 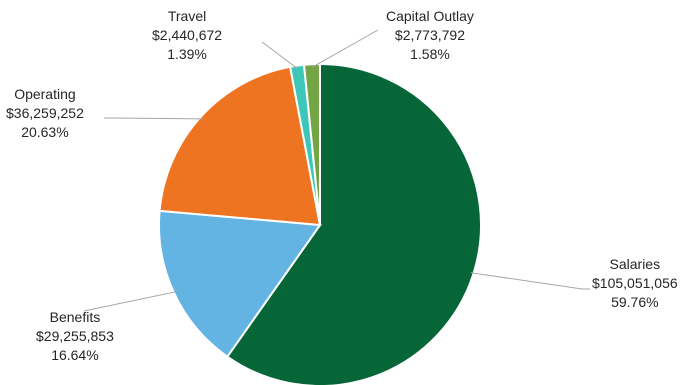 What do you see at coordinates (279, 55) in the screenshot?
I see `leader-line-travel` at bounding box center [279, 55].